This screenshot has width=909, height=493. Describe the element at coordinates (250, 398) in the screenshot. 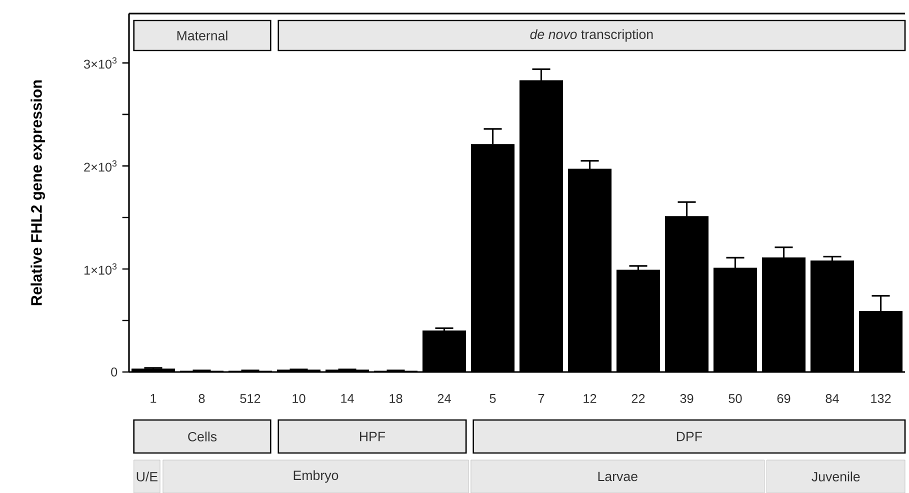

I see `x-tick-label: 512` at that location.